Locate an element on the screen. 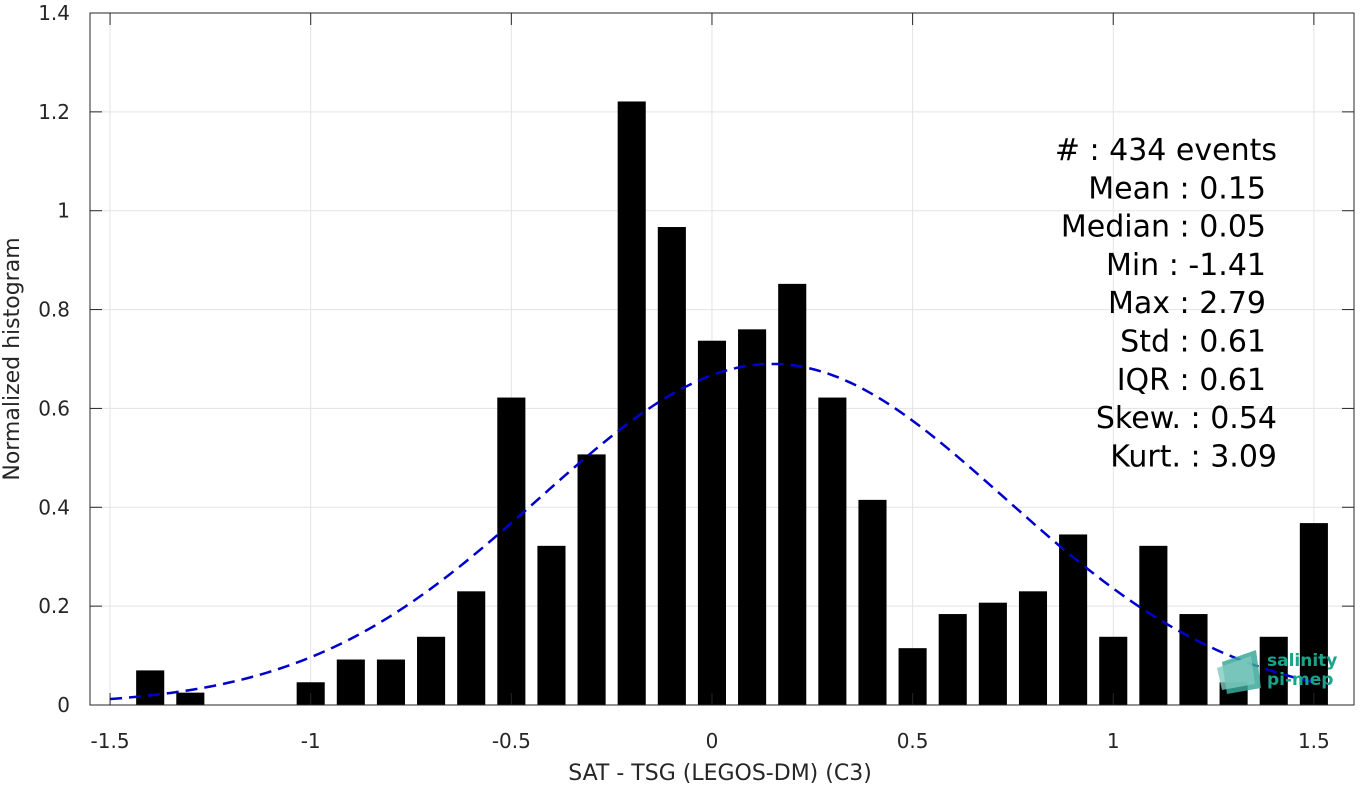  y-tick-label: 0.8 is located at coordinates (54, 310).